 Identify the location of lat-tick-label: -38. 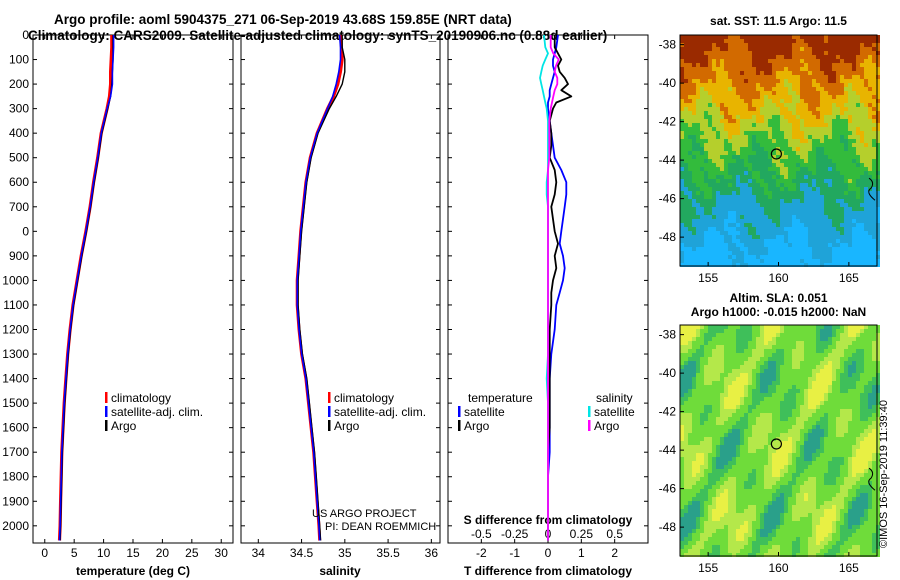
(668, 45).